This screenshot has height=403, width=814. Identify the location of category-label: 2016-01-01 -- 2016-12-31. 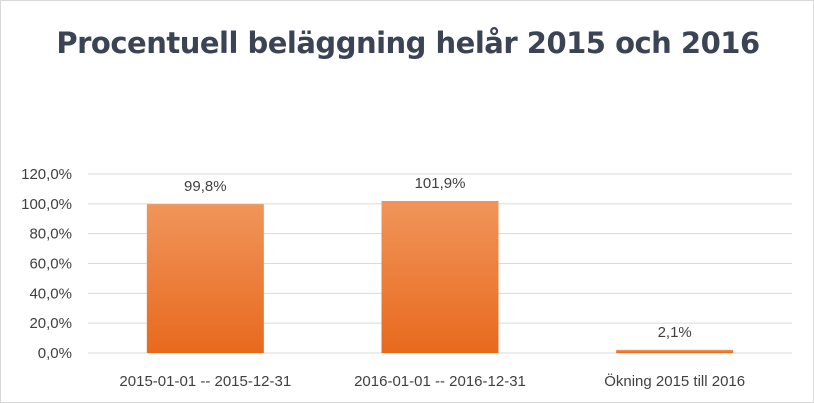
(440, 381).